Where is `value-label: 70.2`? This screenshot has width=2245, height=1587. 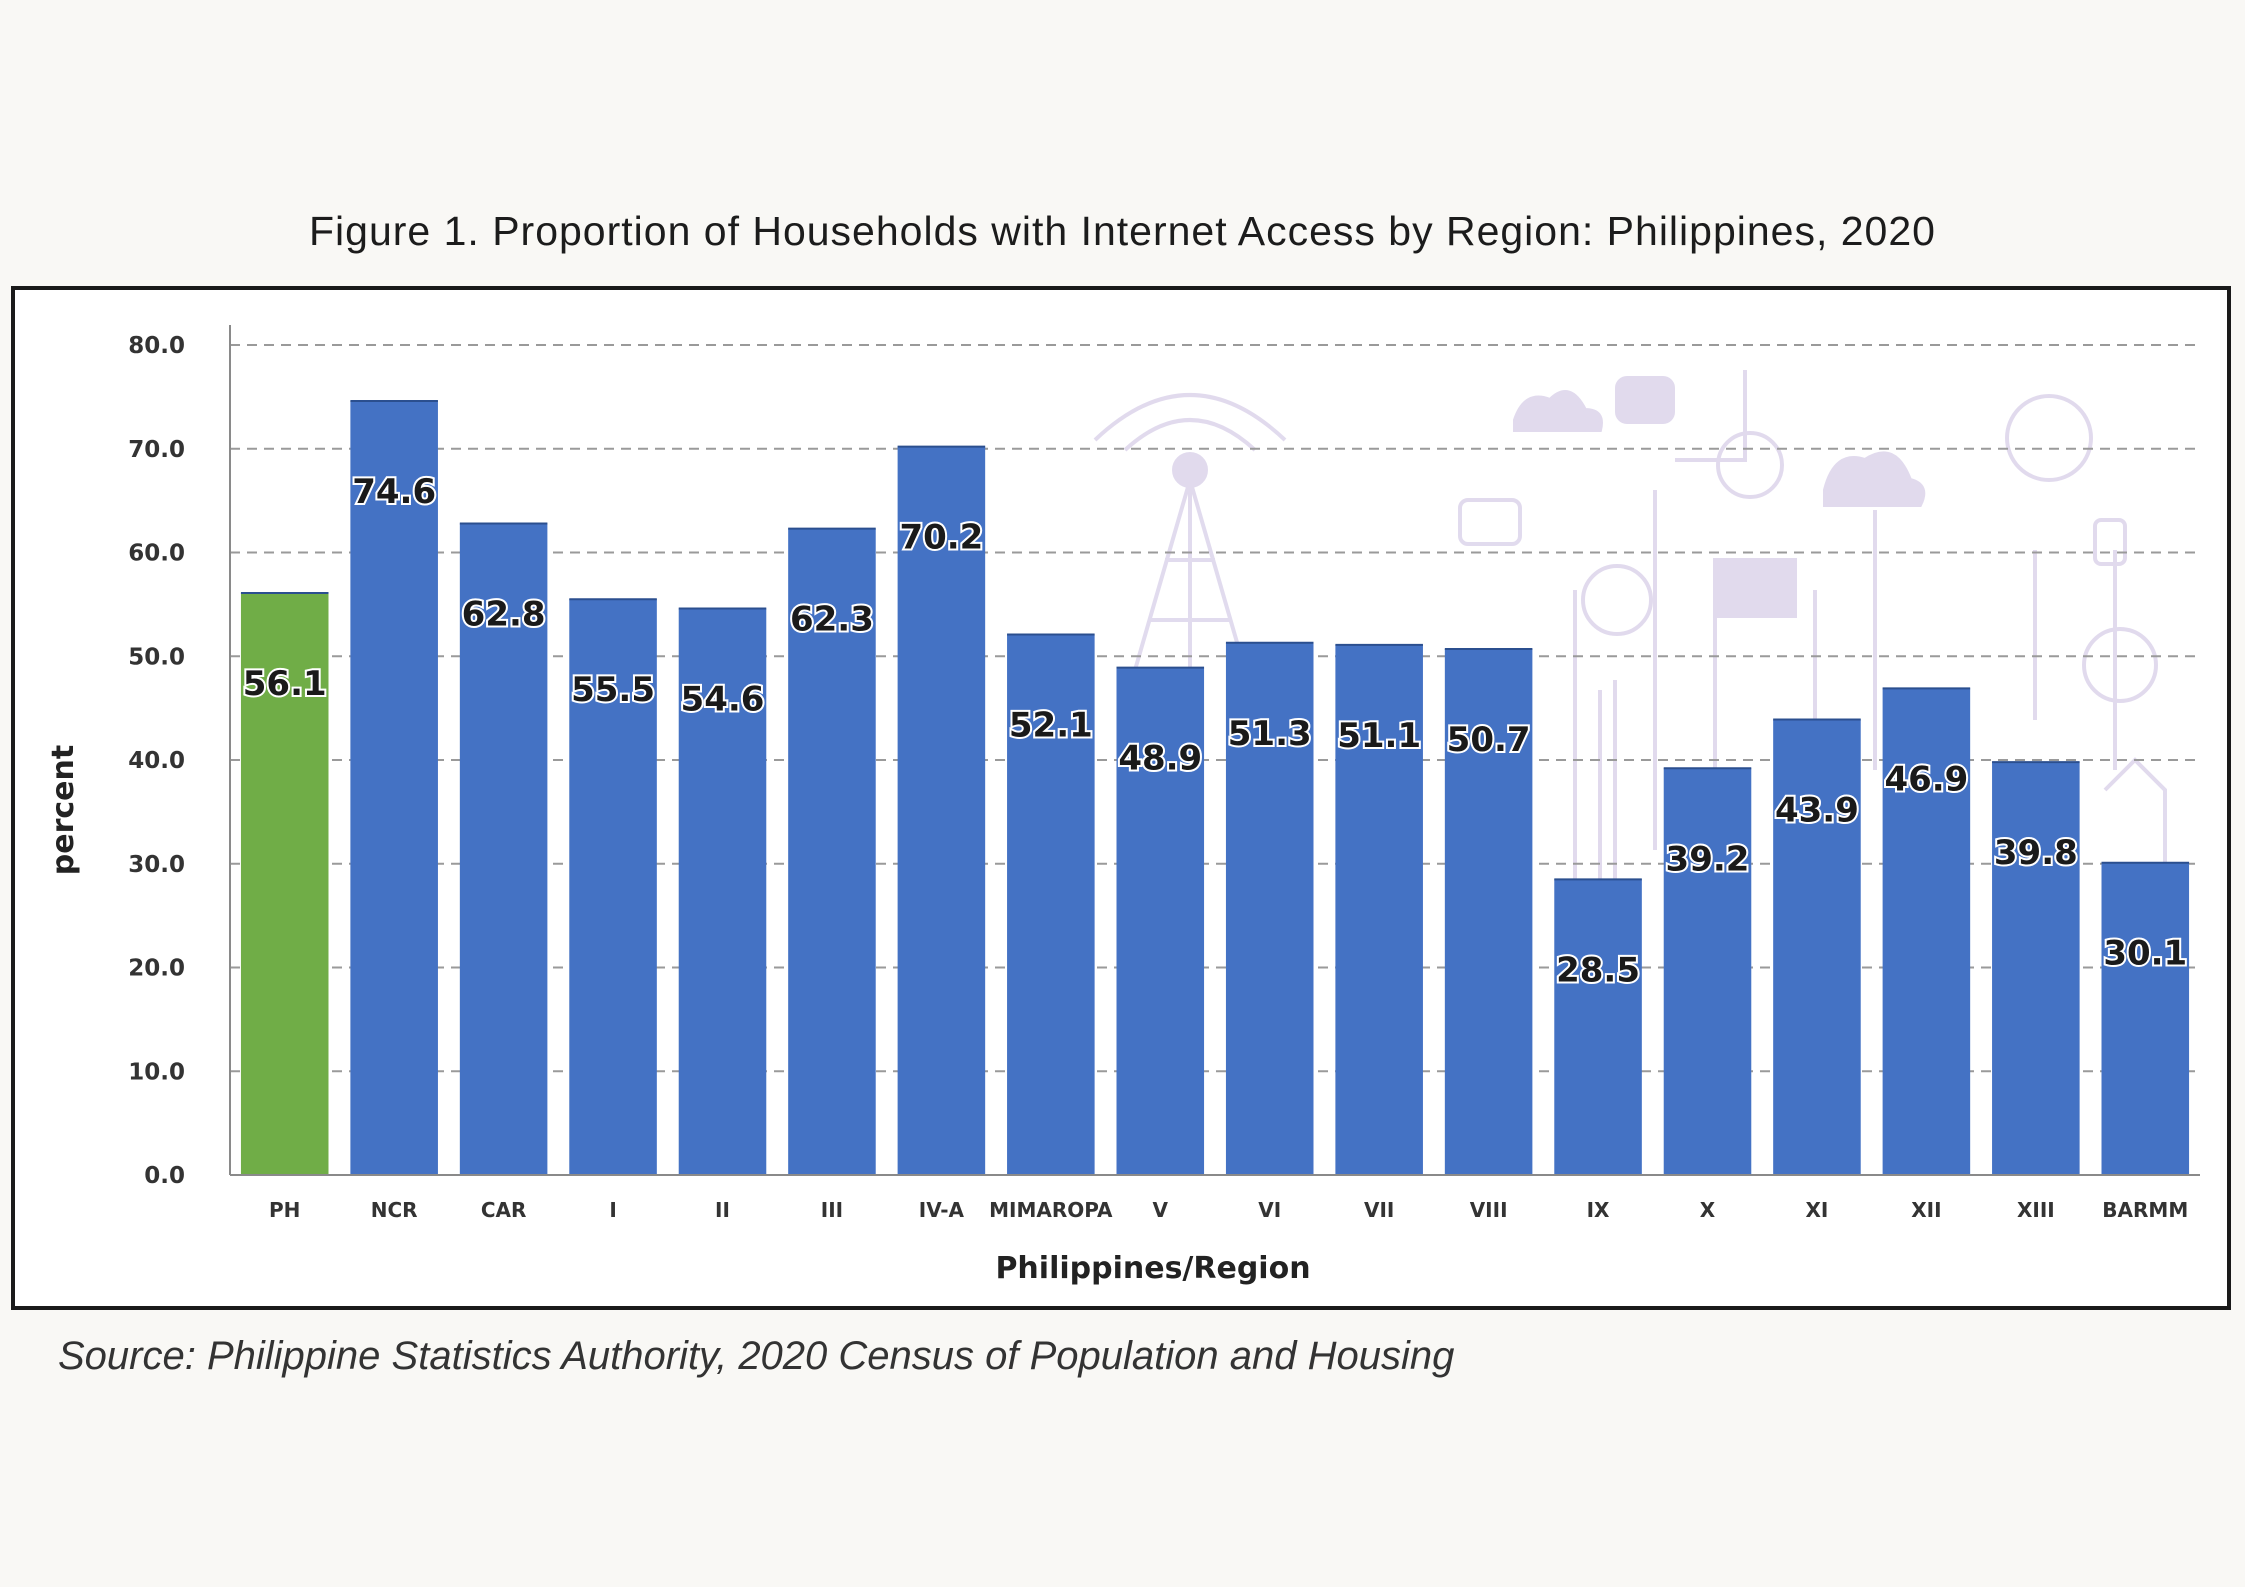
value-label: 70.2 is located at coordinates (941, 538).